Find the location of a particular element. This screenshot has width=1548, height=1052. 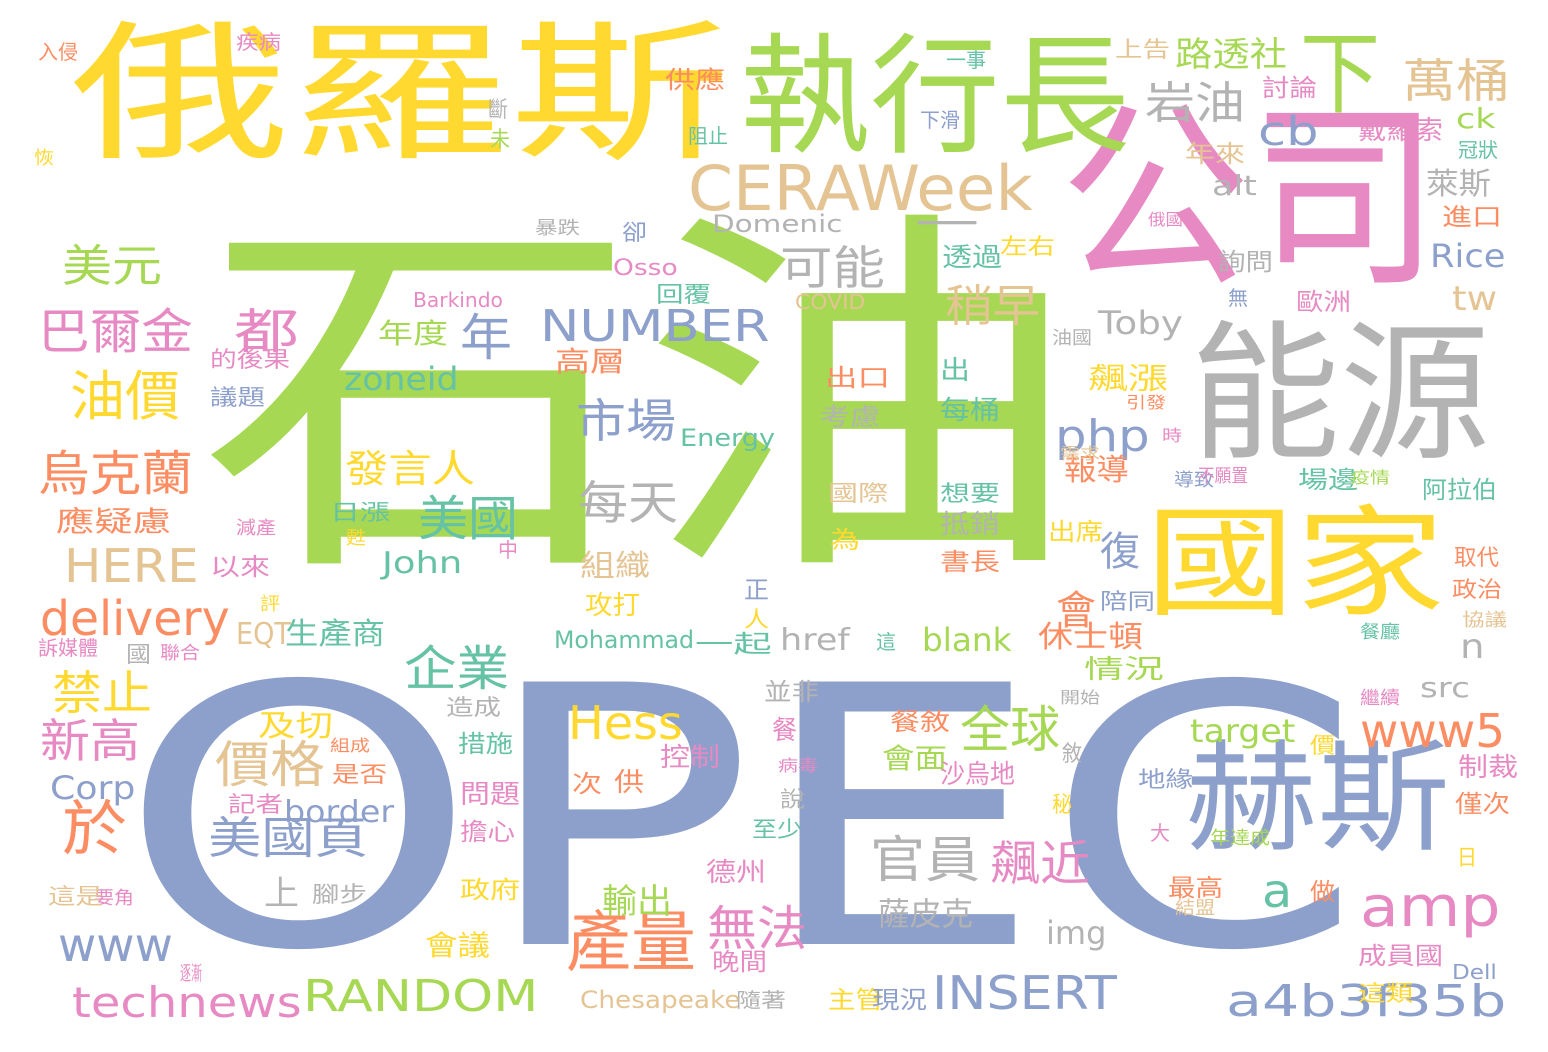

cloud-word: 政治 is located at coordinates (1477, 590).